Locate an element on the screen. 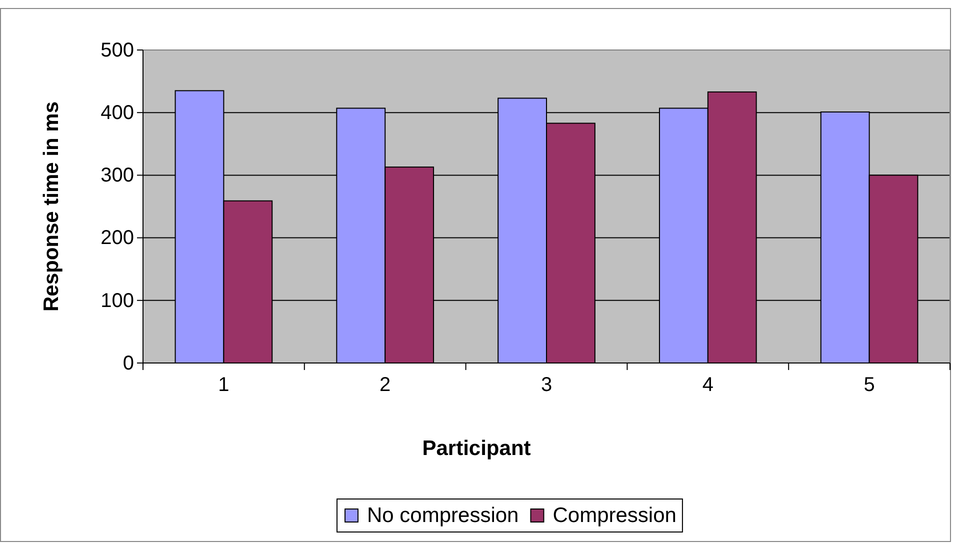 This screenshot has width=954, height=545. x-axis-title: Participant is located at coordinates (476, 448).